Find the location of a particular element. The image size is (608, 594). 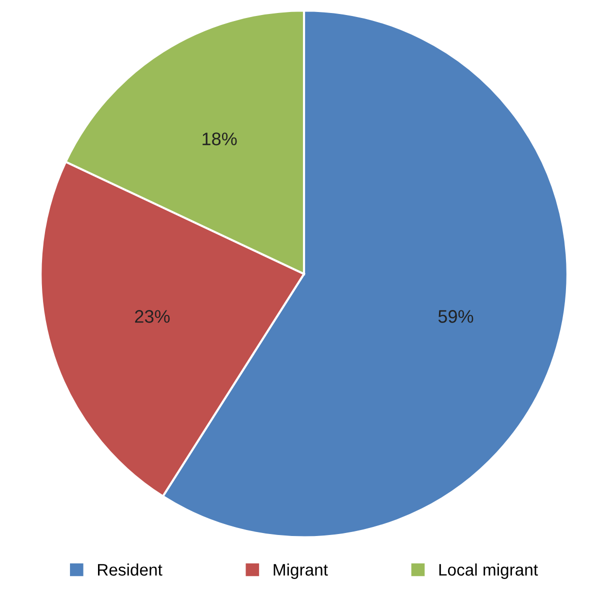

data-label: 23% is located at coordinates (152, 316).